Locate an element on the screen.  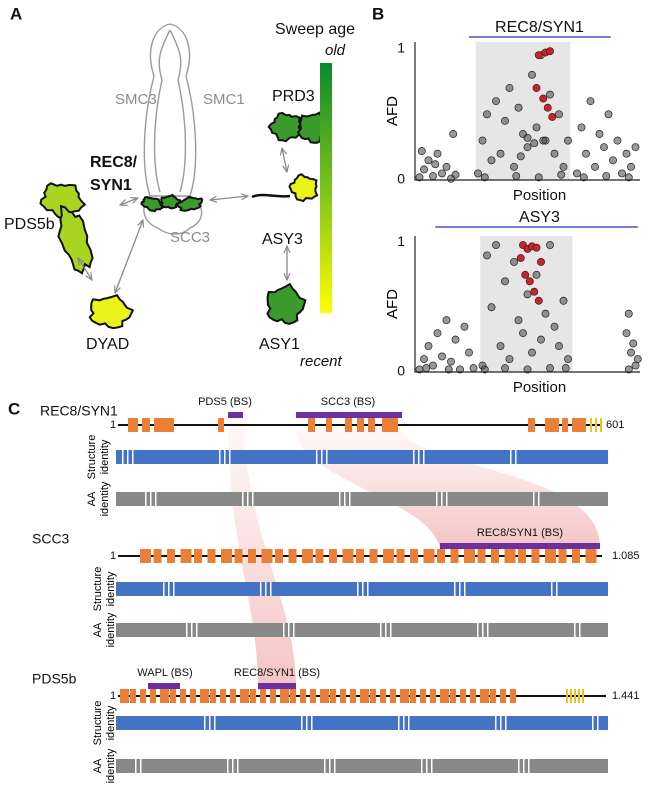
track-label: AA is located at coordinates (98, 765).